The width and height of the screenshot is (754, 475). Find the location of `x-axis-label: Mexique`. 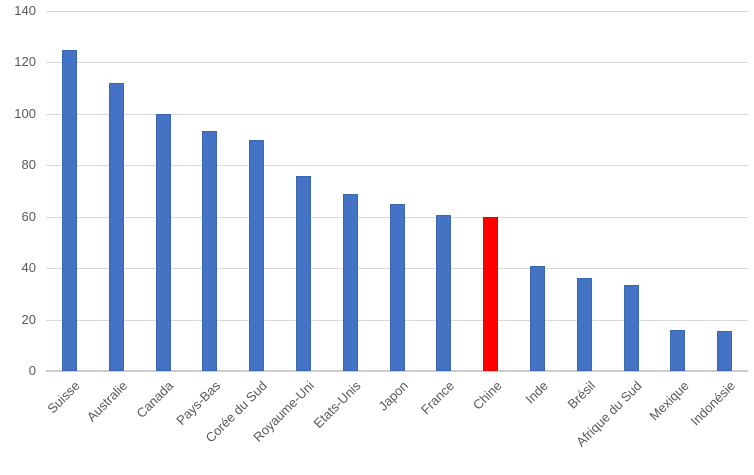

x-axis-label: Mexique is located at coordinates (669, 401).